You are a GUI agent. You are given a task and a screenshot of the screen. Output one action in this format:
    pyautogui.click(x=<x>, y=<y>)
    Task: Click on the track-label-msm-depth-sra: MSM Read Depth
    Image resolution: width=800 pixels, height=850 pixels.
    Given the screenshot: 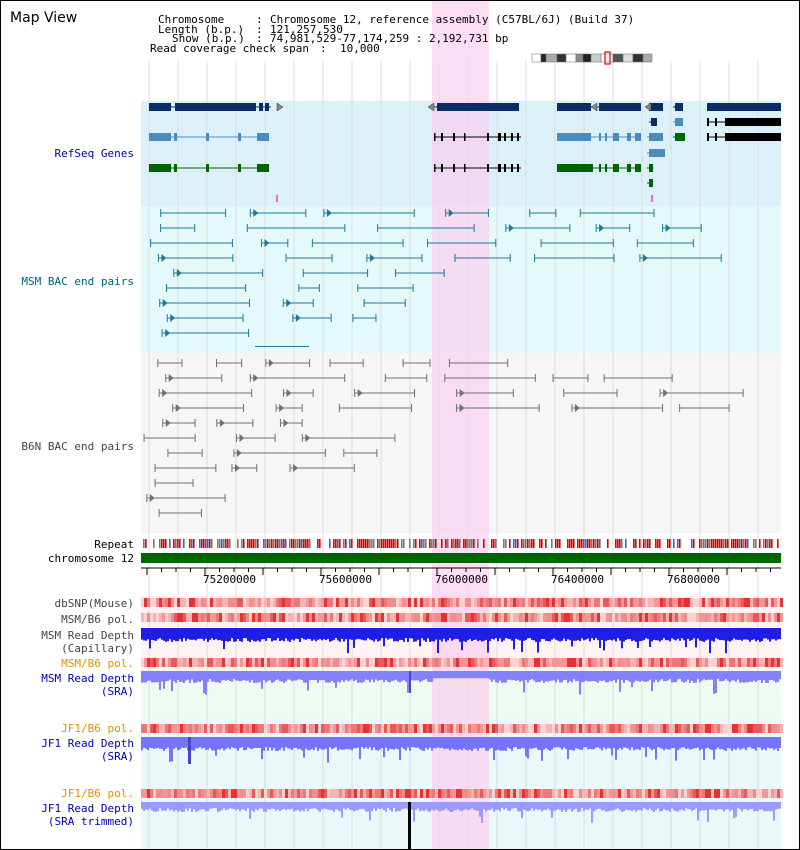 What is the action you would take?
    pyautogui.click(x=87, y=678)
    